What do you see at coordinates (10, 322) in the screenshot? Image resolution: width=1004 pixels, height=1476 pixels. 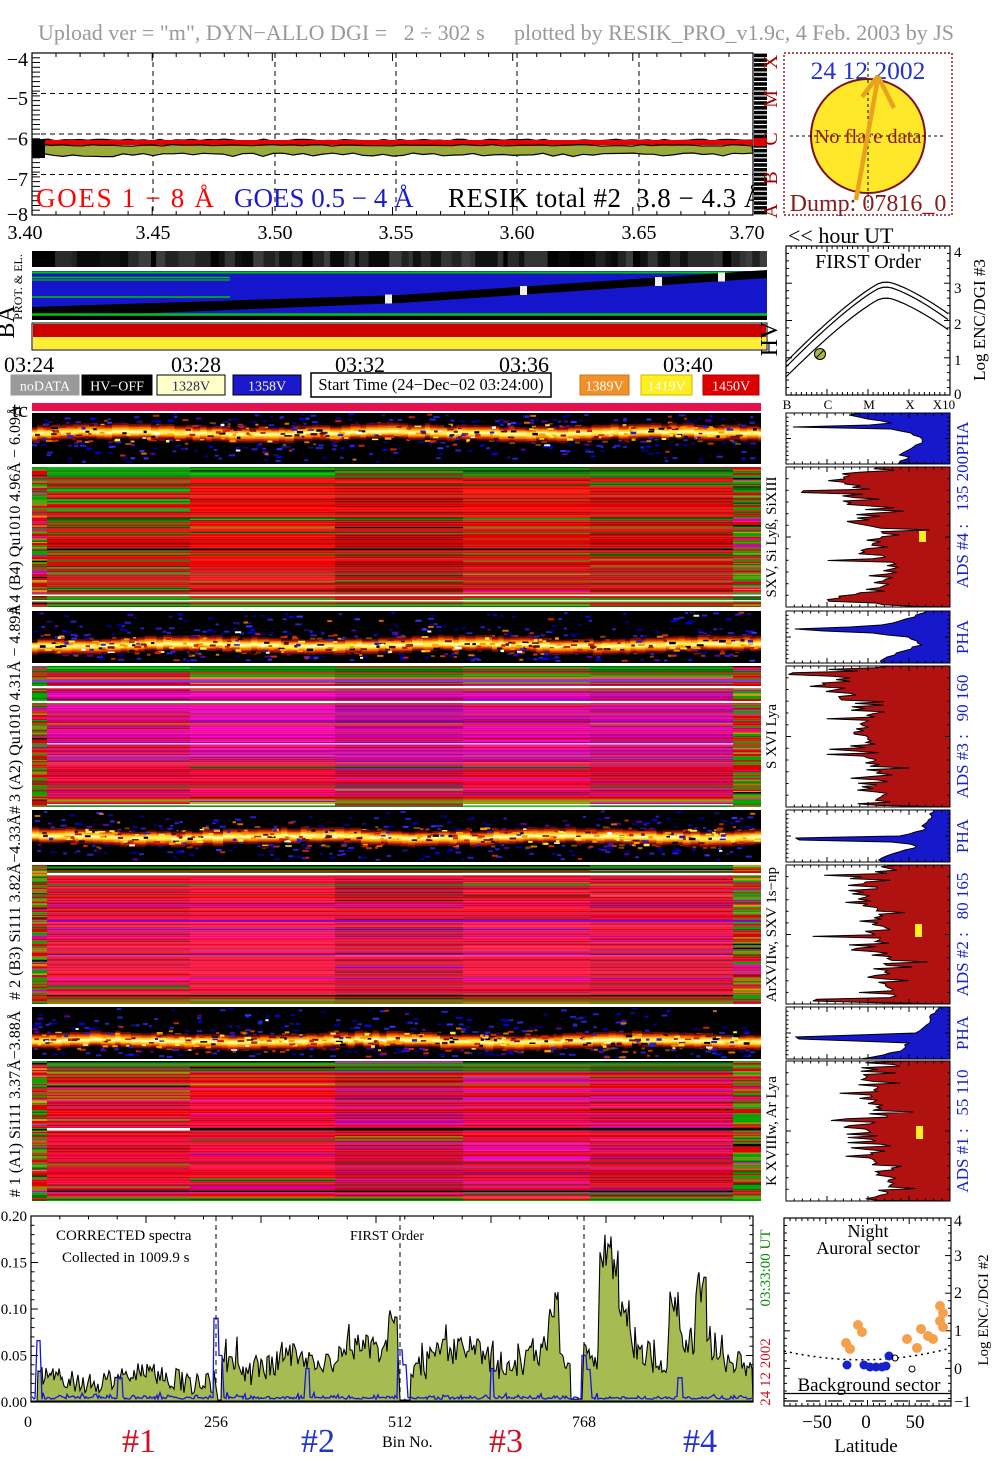 I see `svg-text: BA` at bounding box center [10, 322].